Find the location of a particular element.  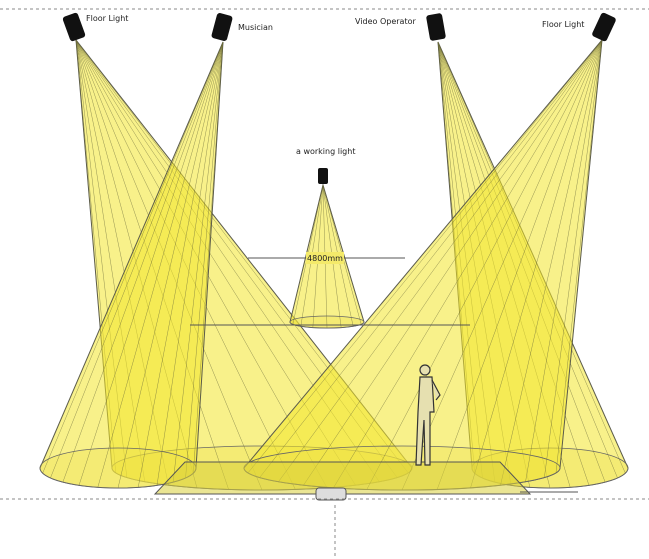

dimension-label-bg is located at coordinates (325, 258).